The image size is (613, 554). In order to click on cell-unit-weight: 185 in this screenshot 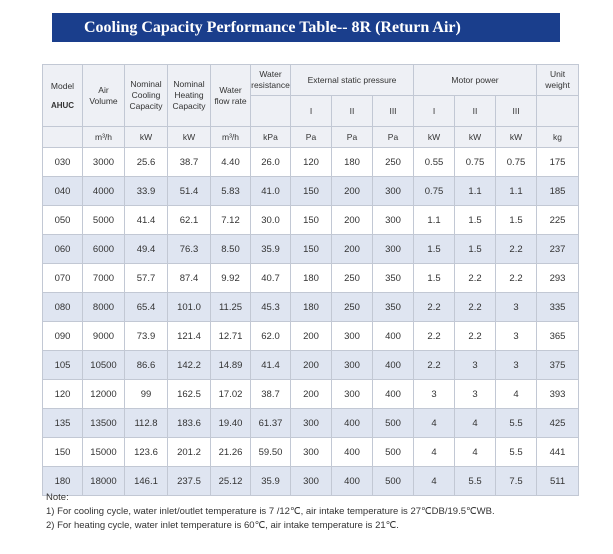, I will do `click(558, 191)`.